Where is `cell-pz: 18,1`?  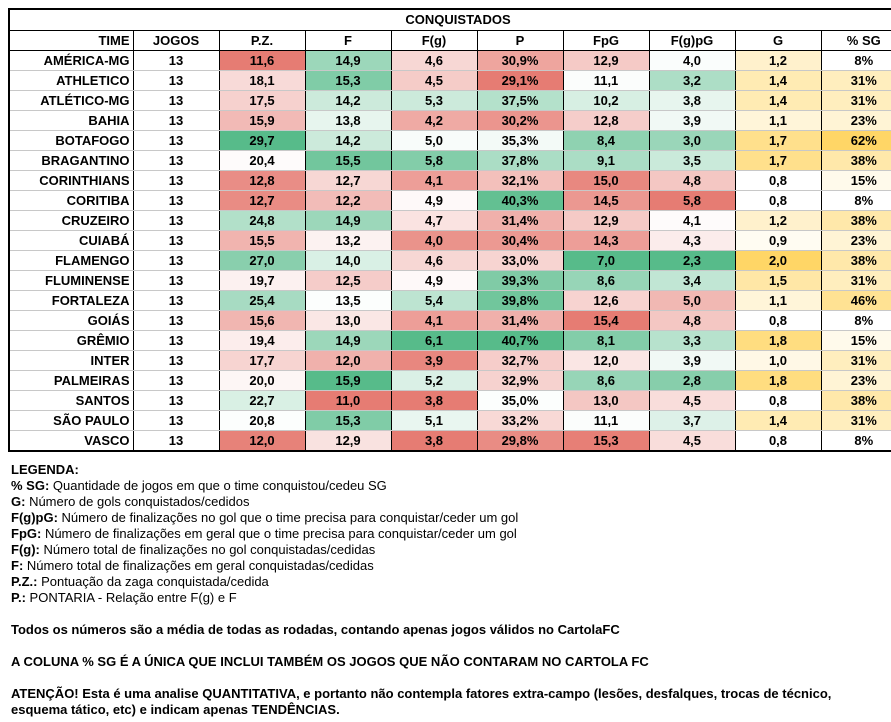
cell-pz: 18,1 is located at coordinates (262, 80).